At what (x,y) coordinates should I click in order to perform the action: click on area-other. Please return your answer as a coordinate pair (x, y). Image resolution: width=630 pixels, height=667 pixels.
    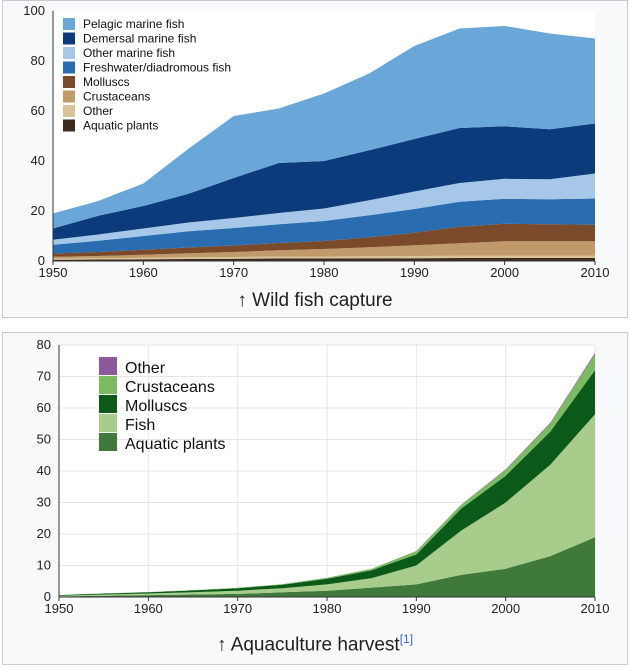
    Looking at the image, I should click on (324, 257).